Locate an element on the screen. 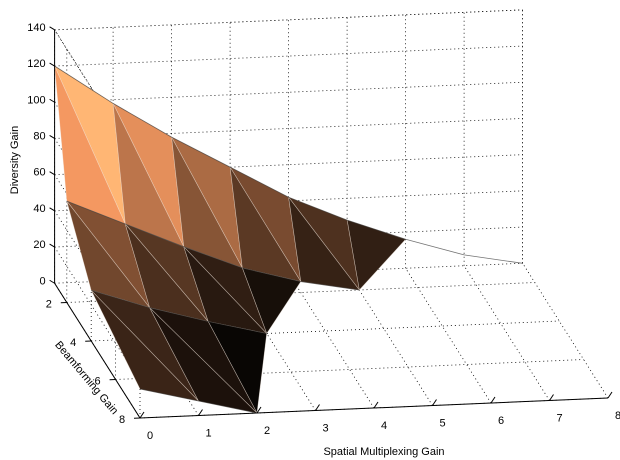 The width and height of the screenshot is (620, 460). grid-top-side is located at coordinates (97, 97).